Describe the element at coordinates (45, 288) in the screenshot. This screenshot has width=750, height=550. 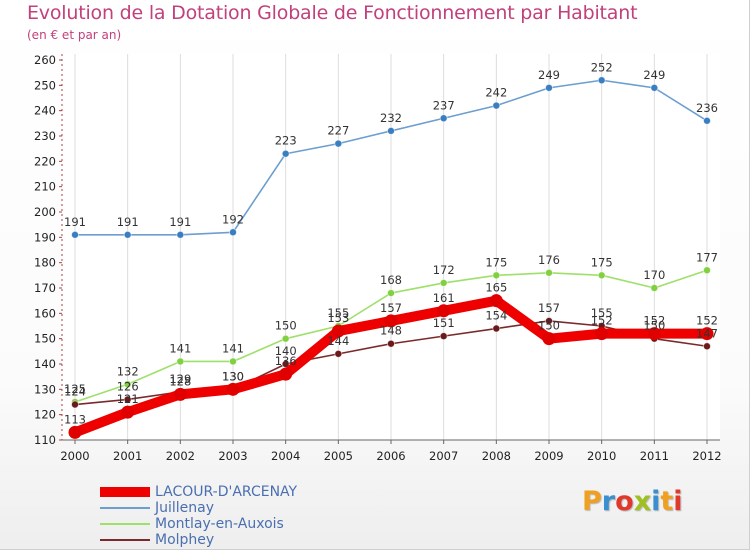
I see `y-tick-label: 170` at that location.